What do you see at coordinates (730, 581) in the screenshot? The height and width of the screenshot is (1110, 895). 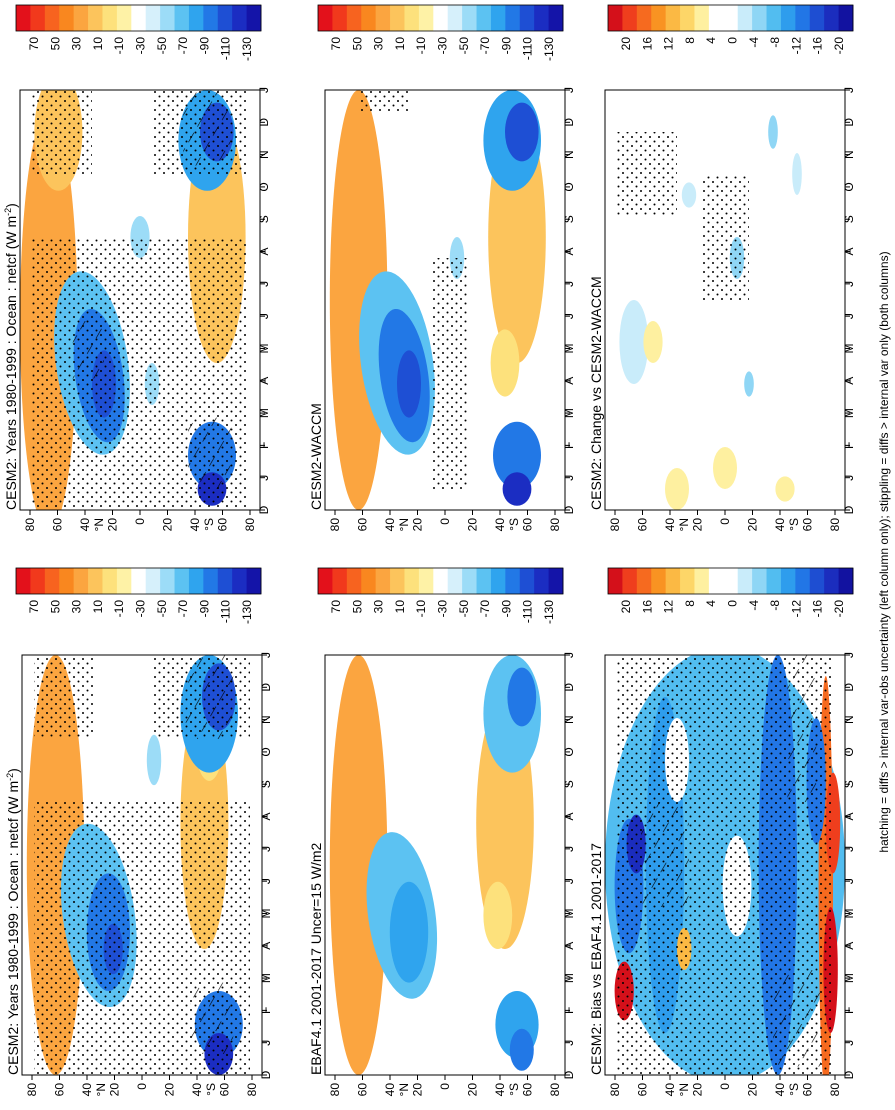 I see `colorbar-frame` at bounding box center [730, 581].